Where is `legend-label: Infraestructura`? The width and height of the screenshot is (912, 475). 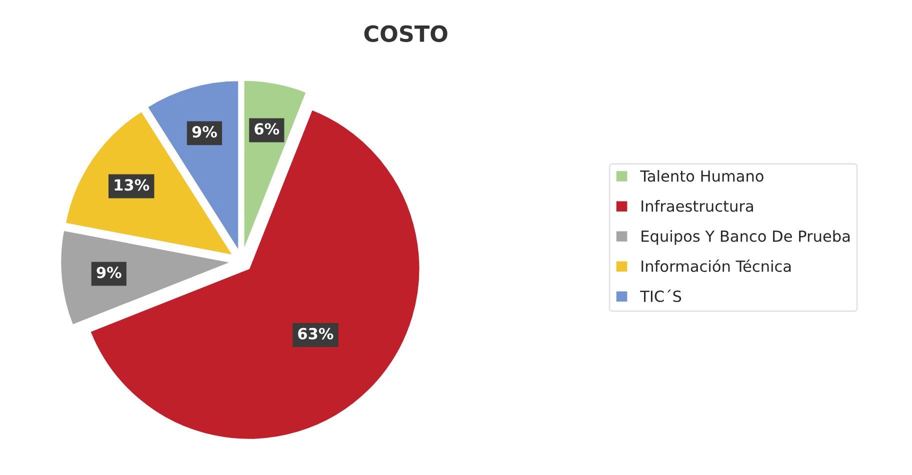 legend-label: Infraestructura is located at coordinates (697, 206).